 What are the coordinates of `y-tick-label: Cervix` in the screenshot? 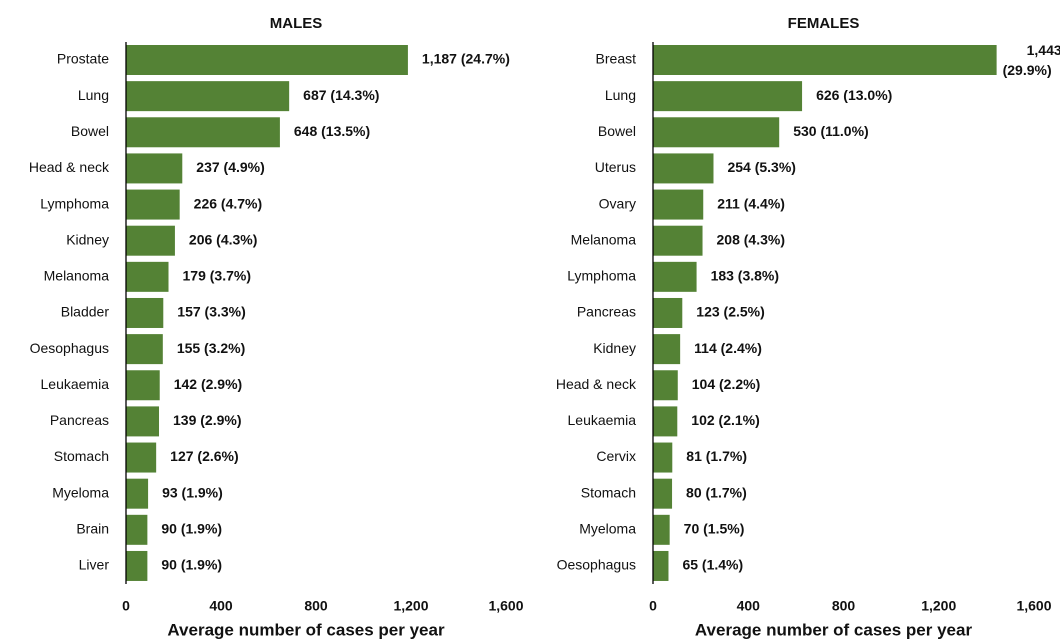 It's located at (616, 456).